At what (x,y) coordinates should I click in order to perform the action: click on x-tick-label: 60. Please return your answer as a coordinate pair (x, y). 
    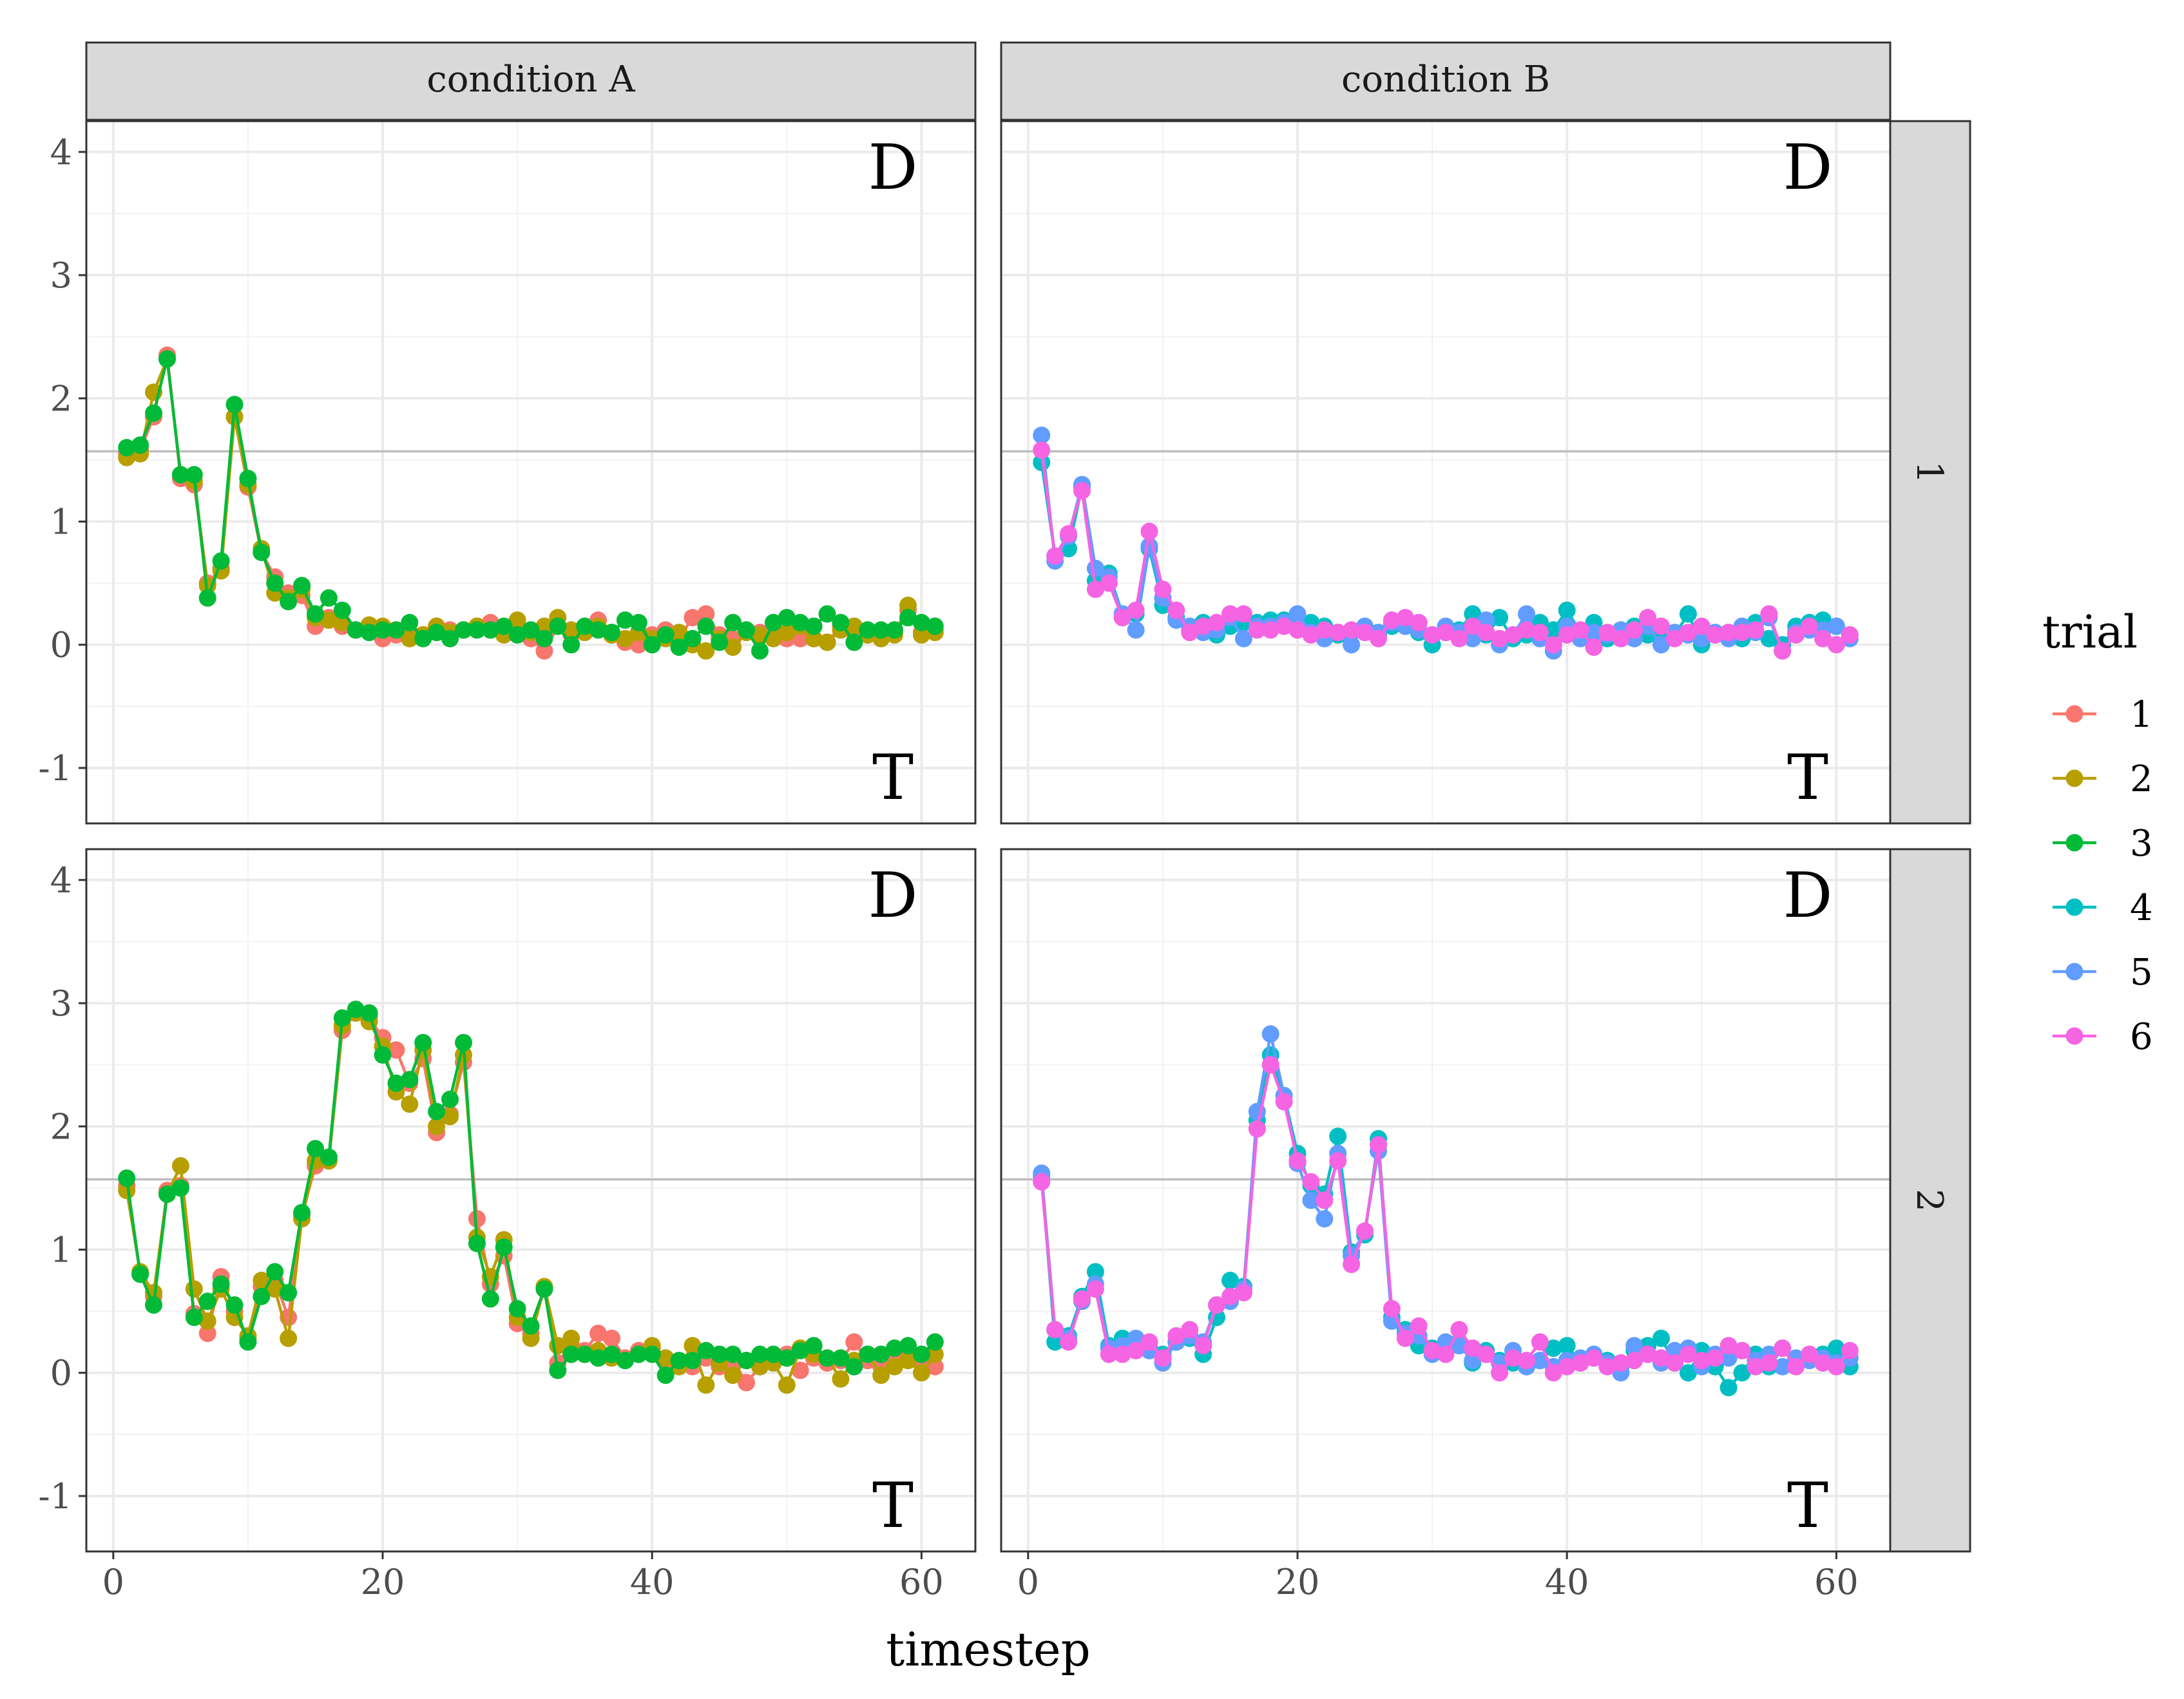
    Looking at the image, I should click on (1837, 1582).